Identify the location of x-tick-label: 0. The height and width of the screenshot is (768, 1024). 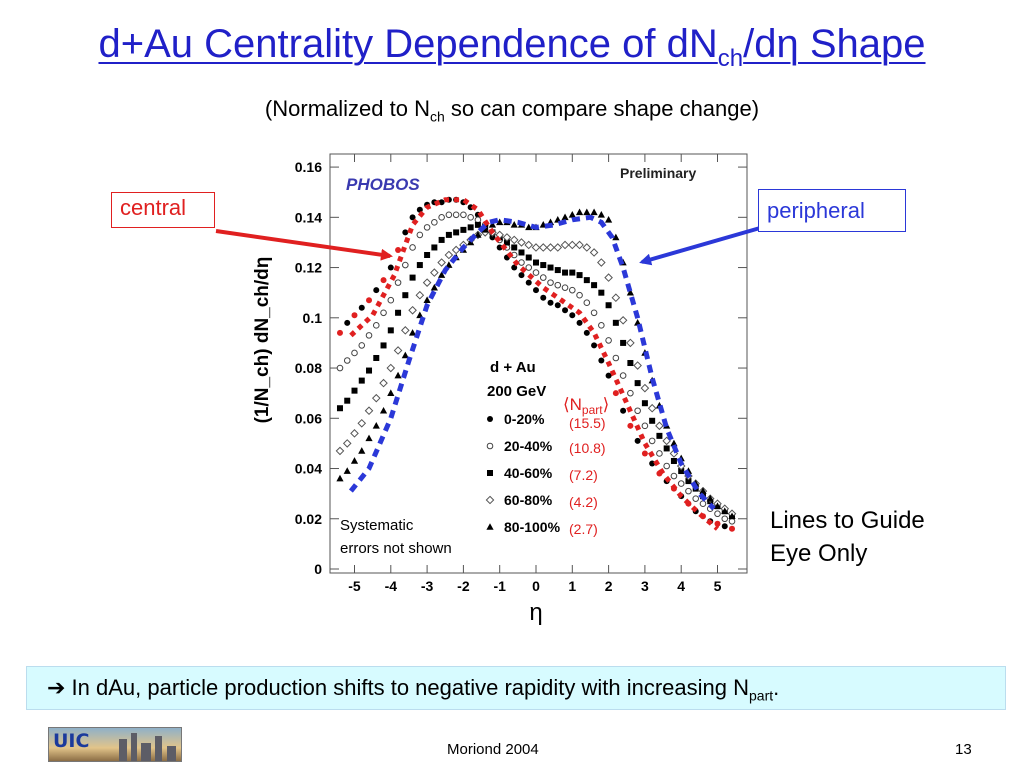
(536, 586).